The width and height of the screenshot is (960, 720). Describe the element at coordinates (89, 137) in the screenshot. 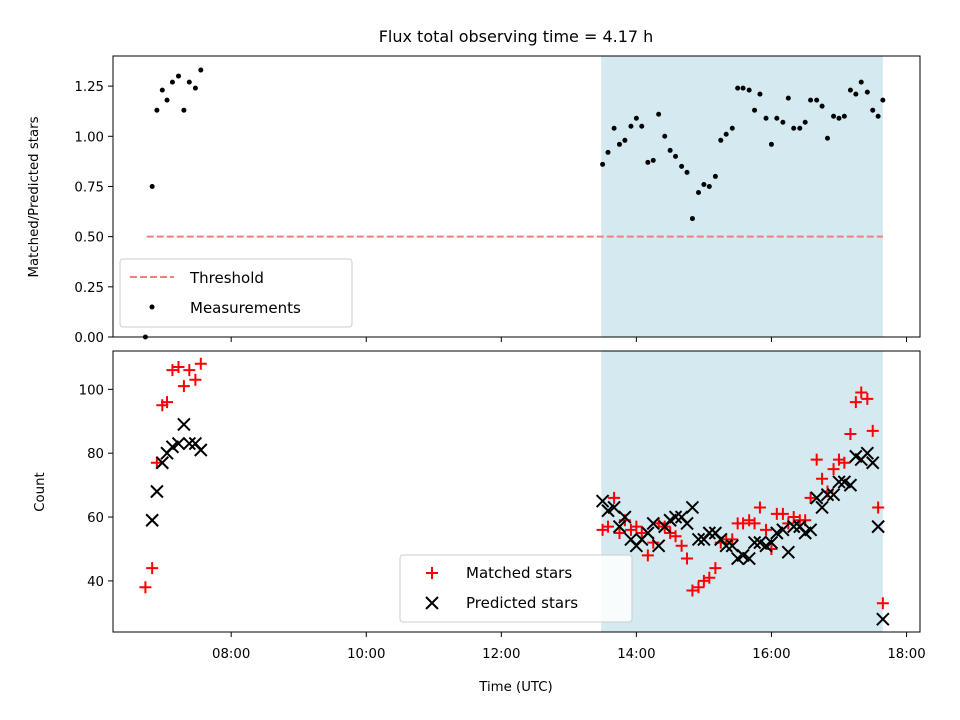

I see `top-y-tick-label: 1.00` at that location.